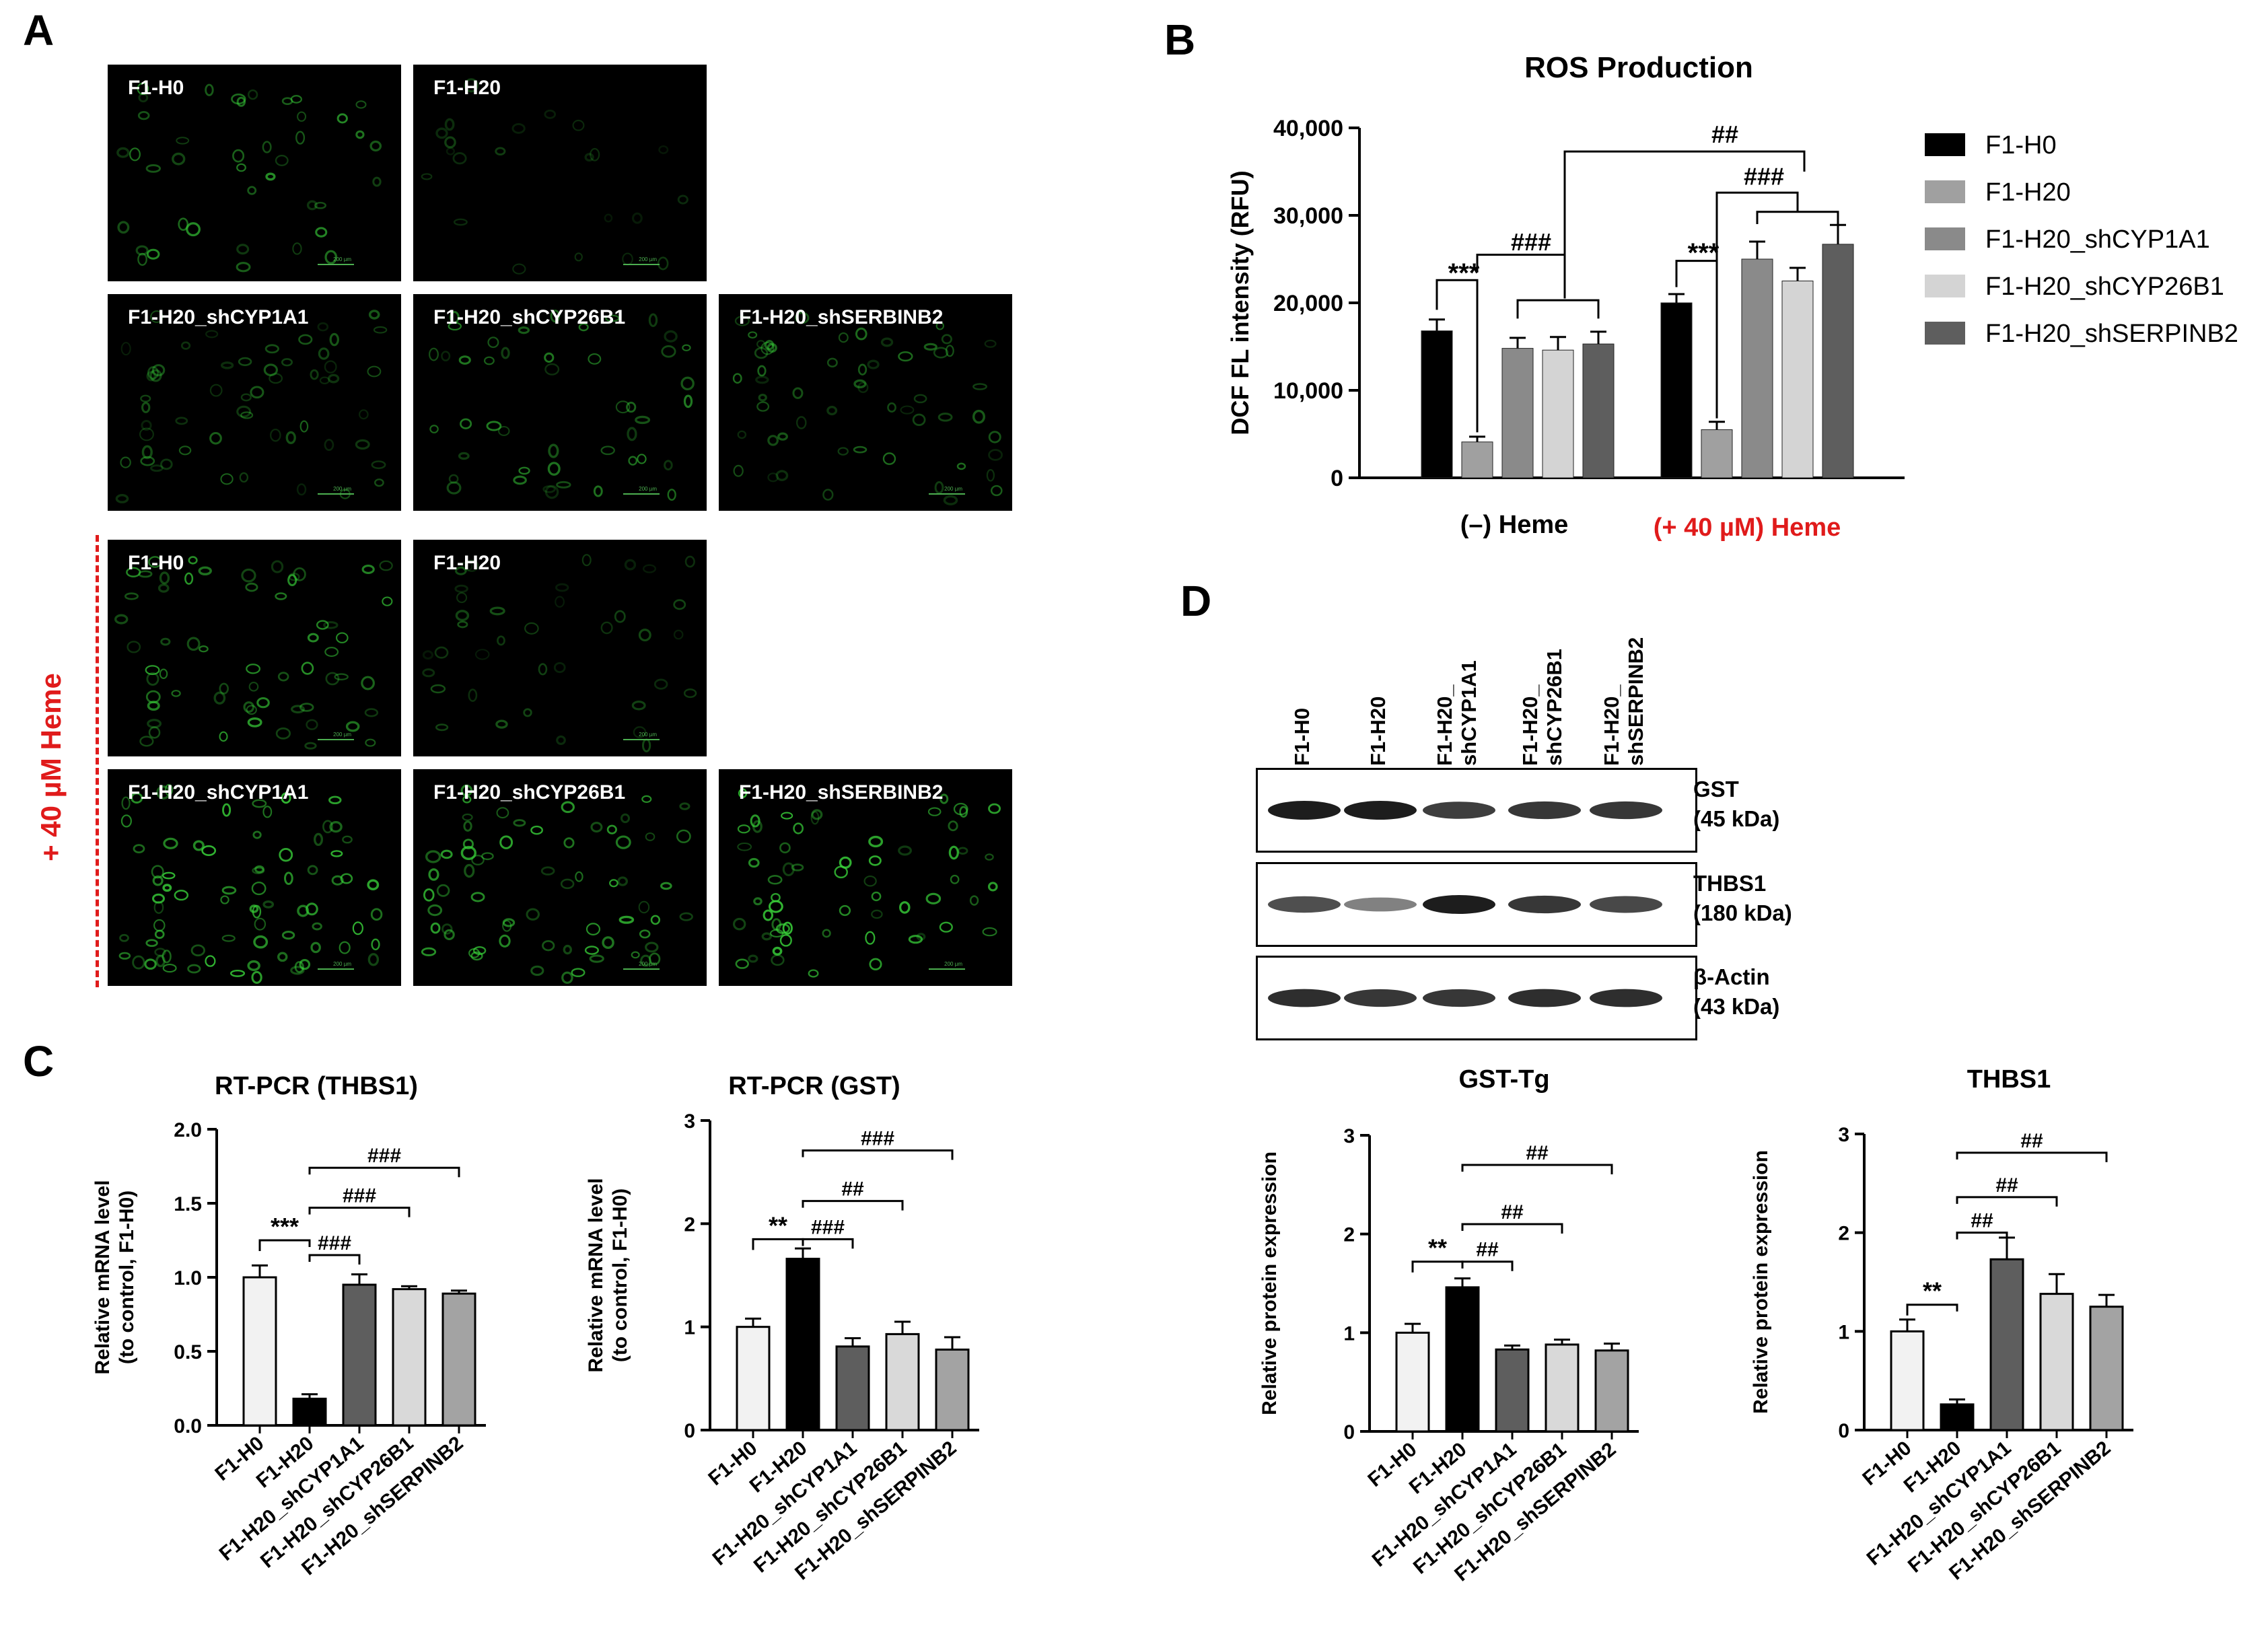 Image resolution: width=2268 pixels, height=1636 pixels. I want to click on chart-title: THBS1, so click(2009, 1079).